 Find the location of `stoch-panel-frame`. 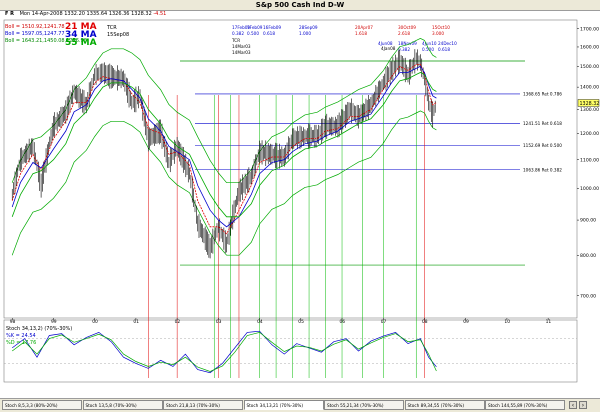

stoch-panel-frame is located at coordinates (290, 351).